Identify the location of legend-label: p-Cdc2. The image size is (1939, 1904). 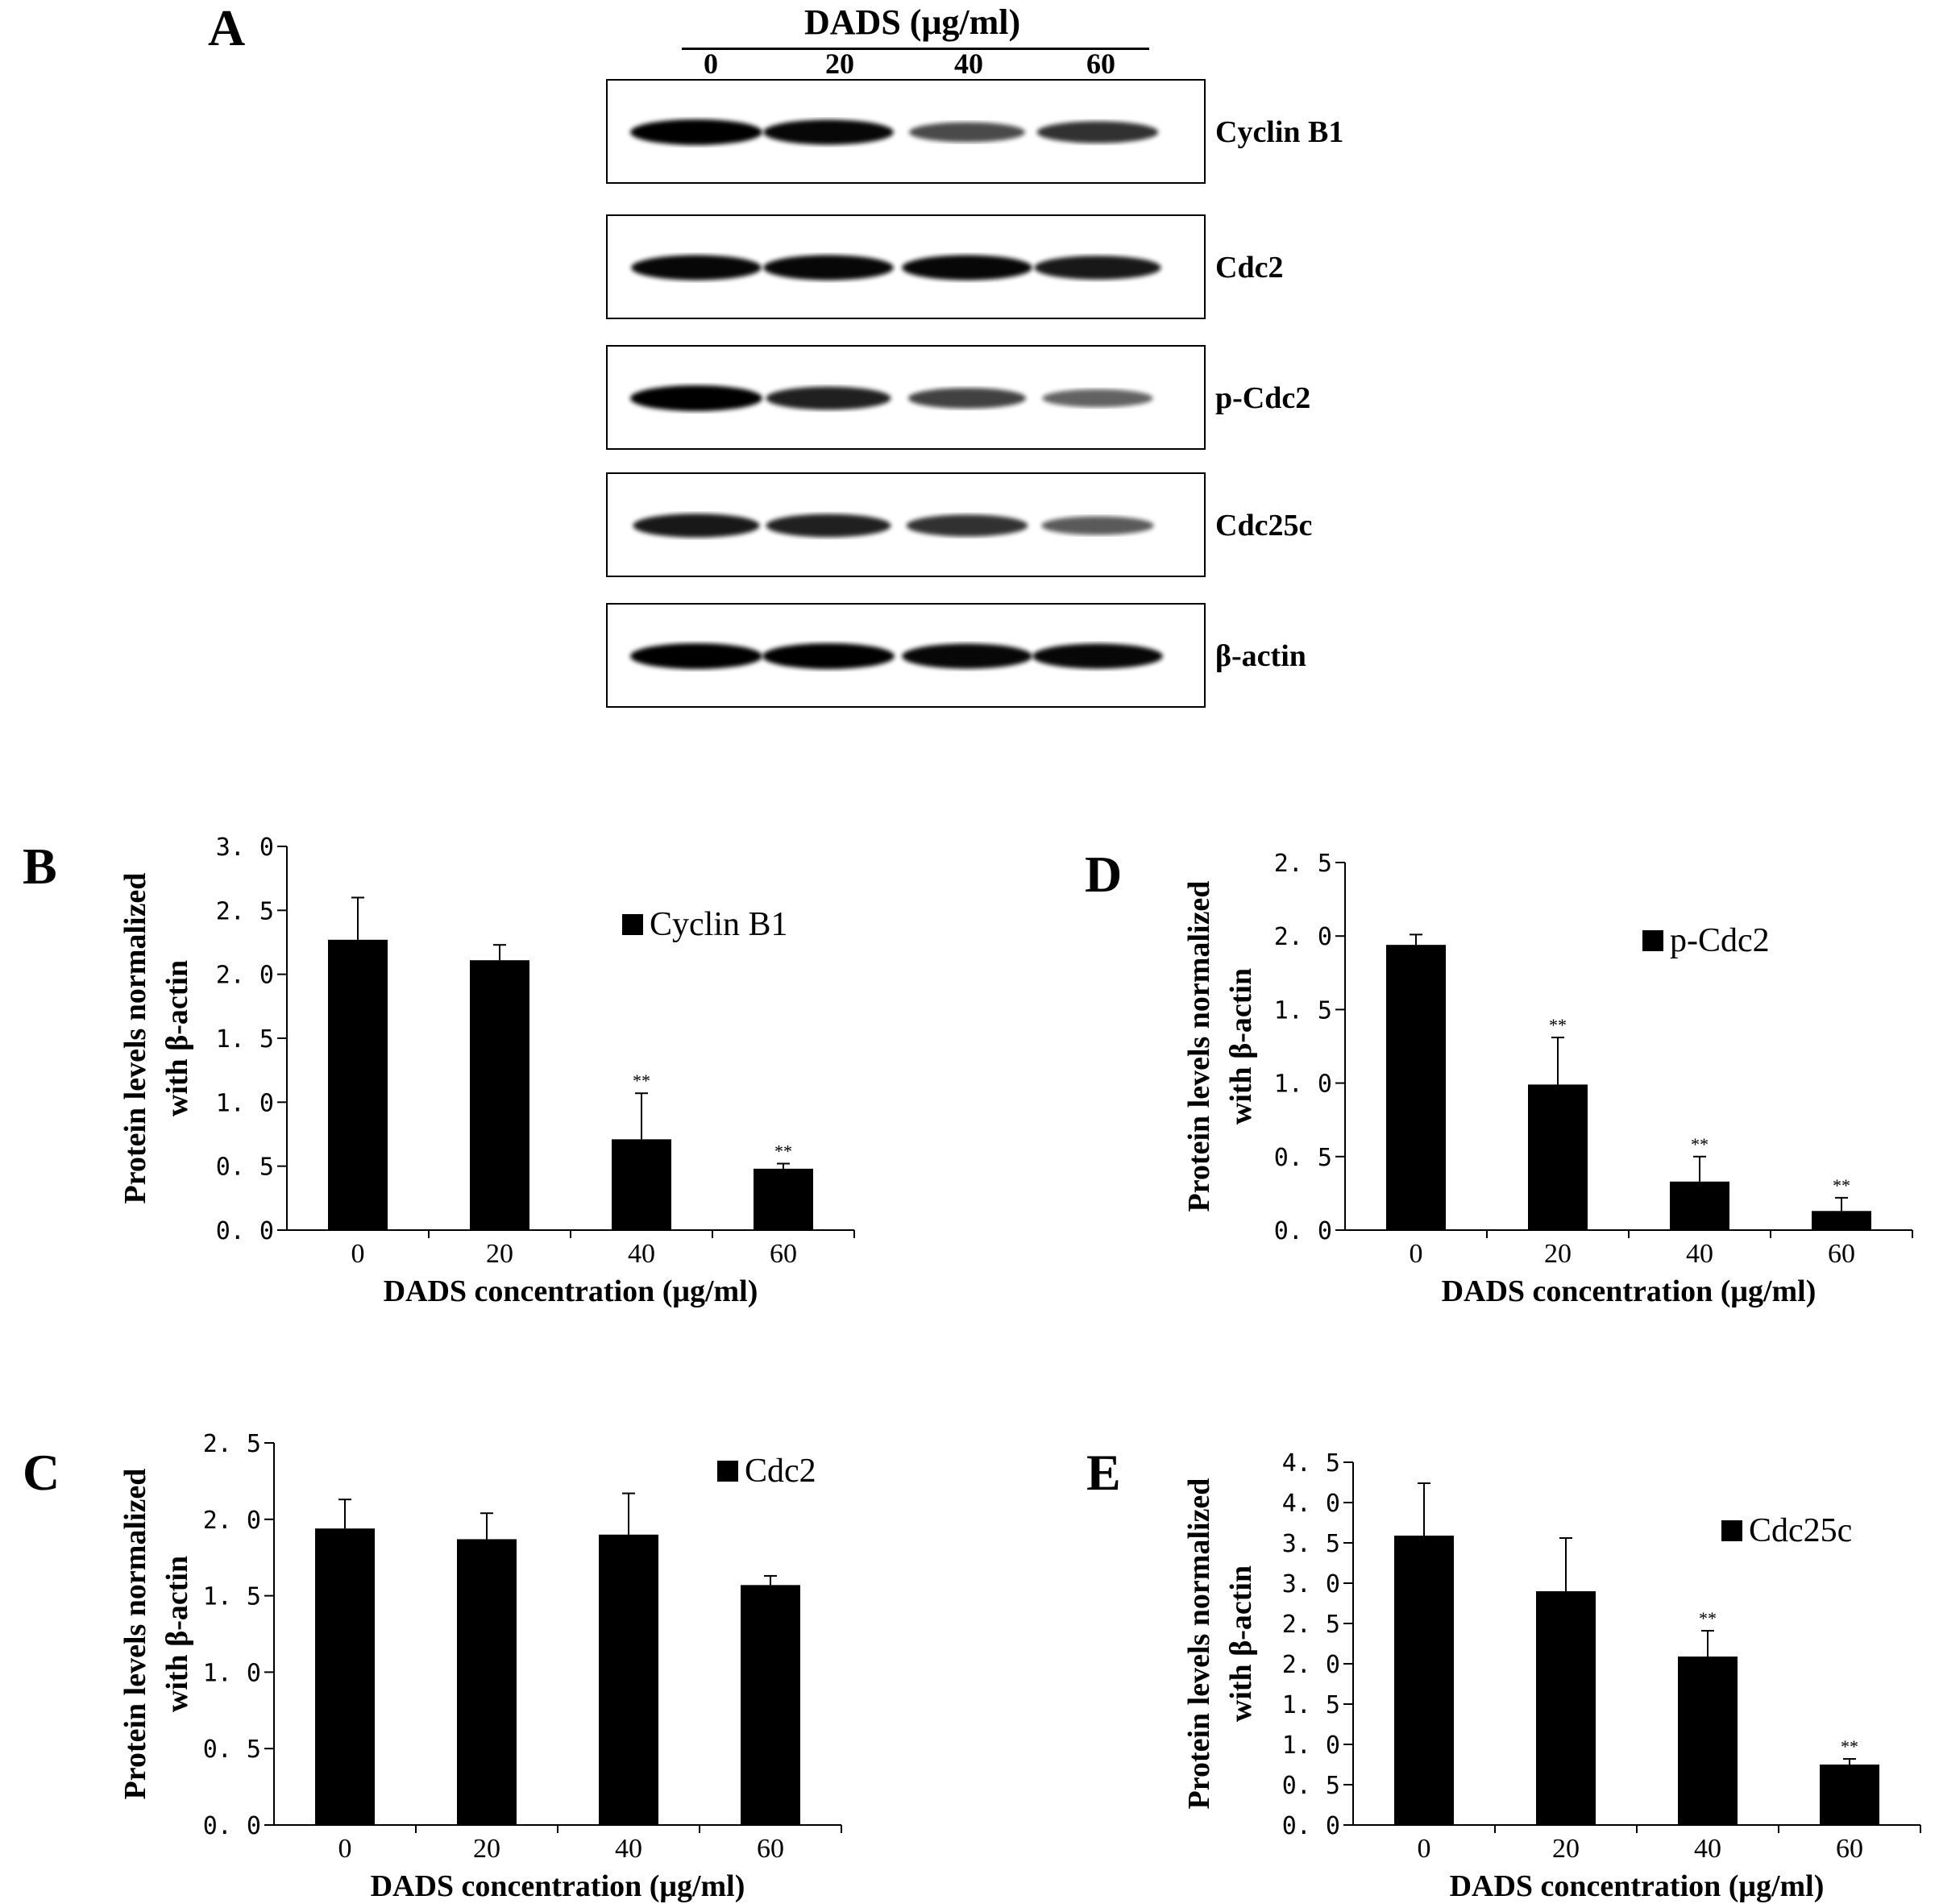
(1720, 940).